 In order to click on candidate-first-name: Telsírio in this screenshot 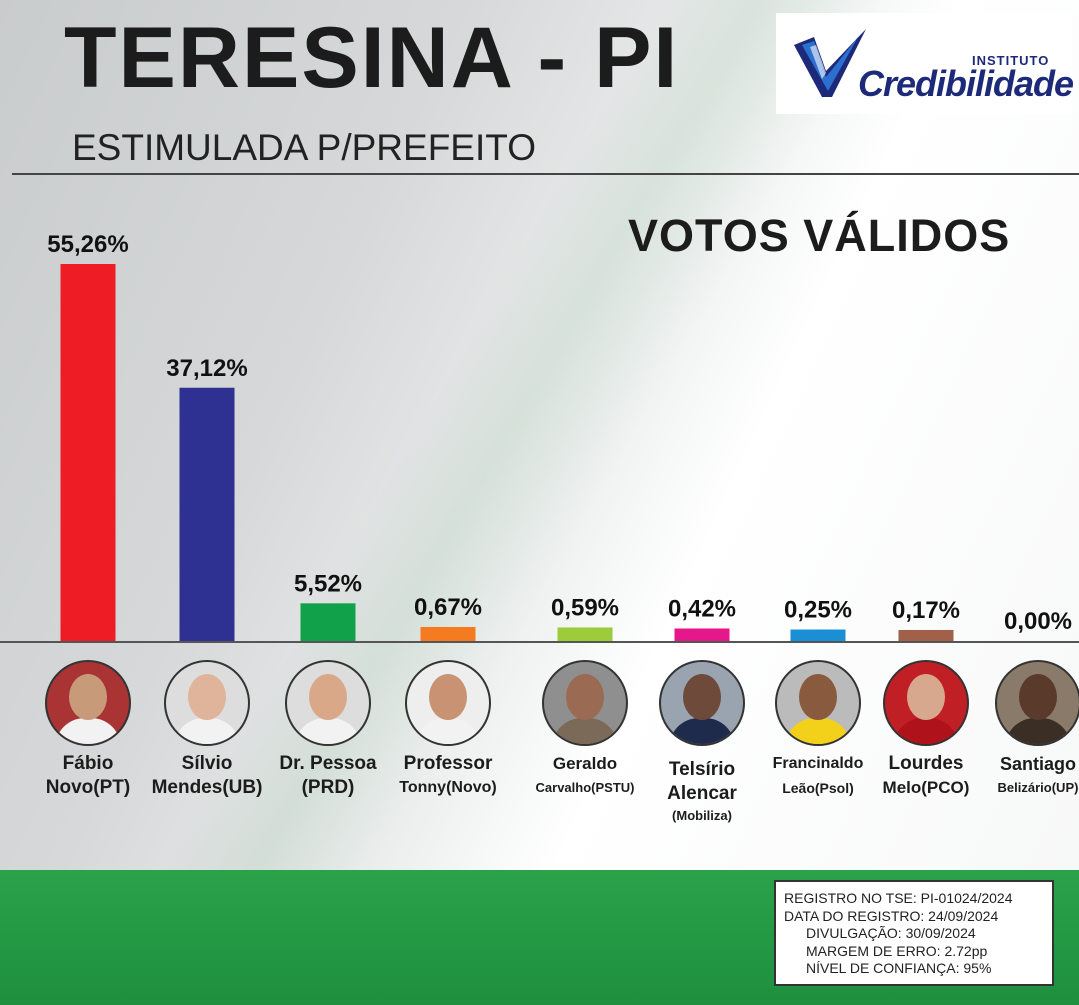, I will do `click(702, 769)`.